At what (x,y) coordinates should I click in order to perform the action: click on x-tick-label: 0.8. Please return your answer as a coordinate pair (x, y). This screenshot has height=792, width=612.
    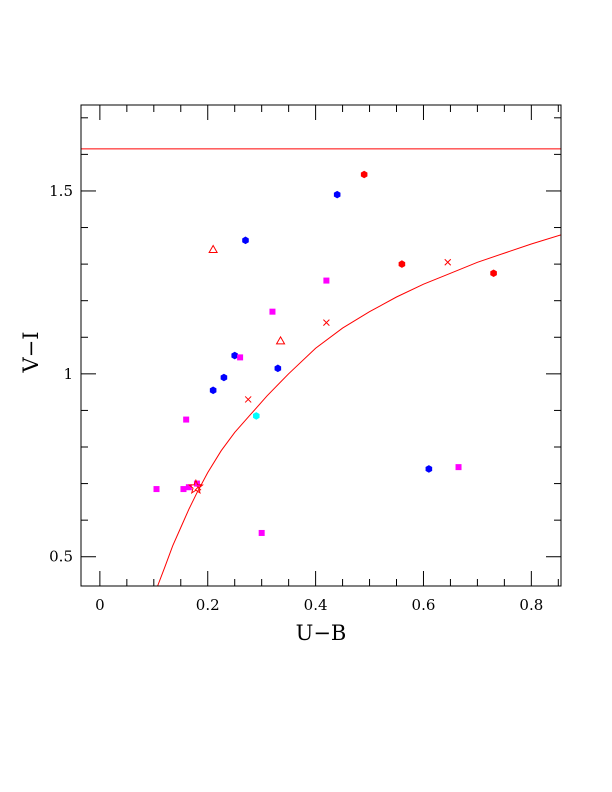
    Looking at the image, I should click on (531, 605).